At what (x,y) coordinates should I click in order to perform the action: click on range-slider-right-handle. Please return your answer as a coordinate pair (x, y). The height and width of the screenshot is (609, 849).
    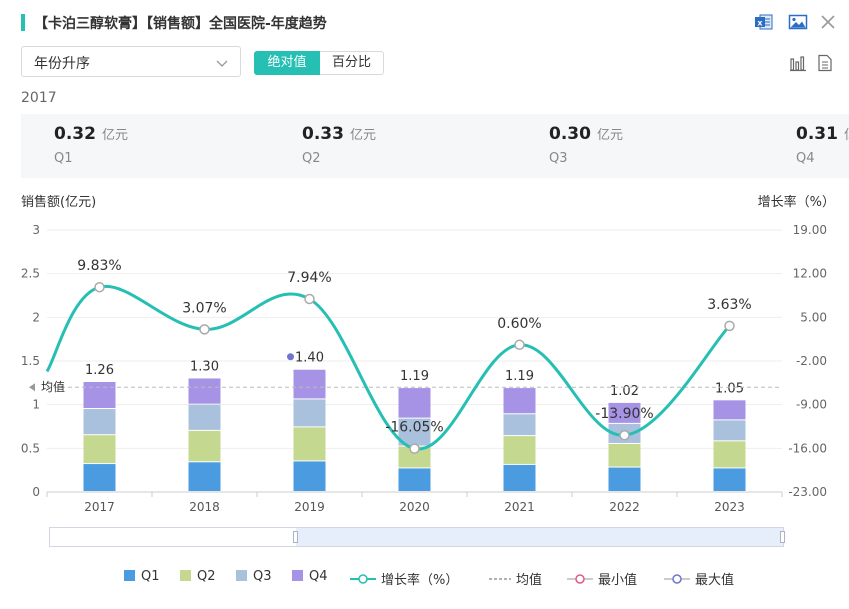
    Looking at the image, I should click on (782, 537).